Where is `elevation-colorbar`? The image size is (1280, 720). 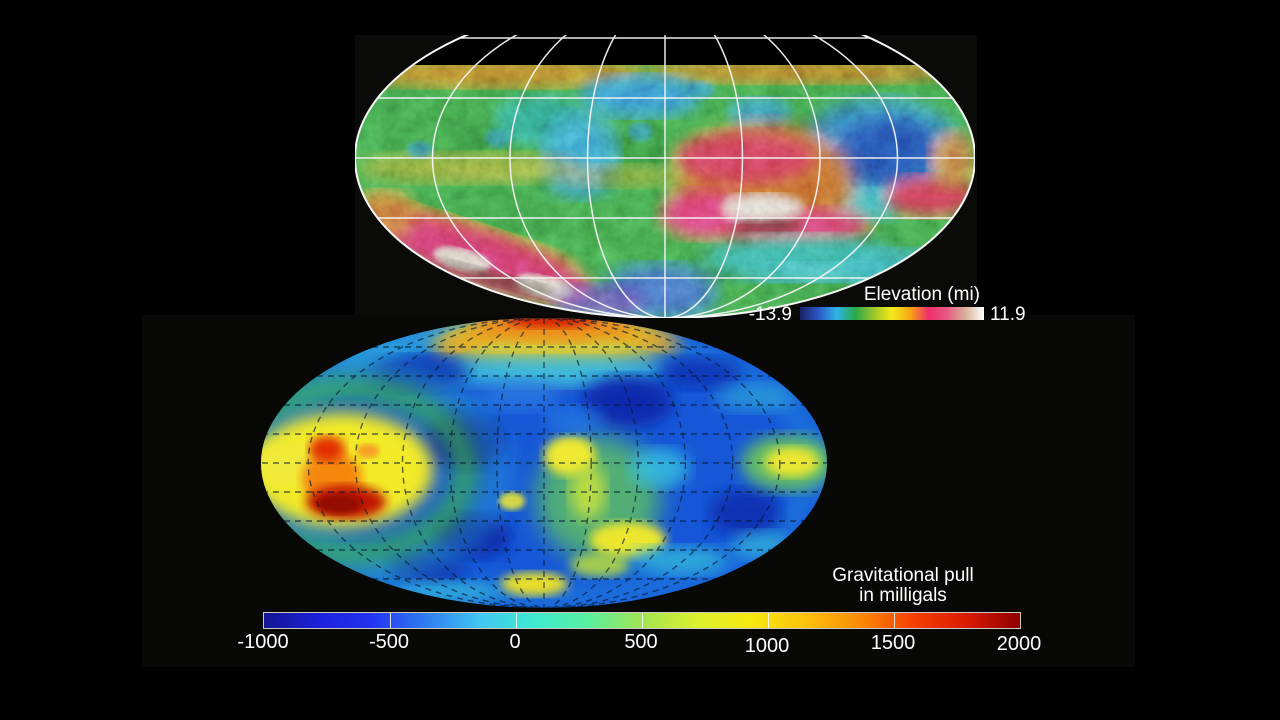
elevation-colorbar is located at coordinates (892, 313).